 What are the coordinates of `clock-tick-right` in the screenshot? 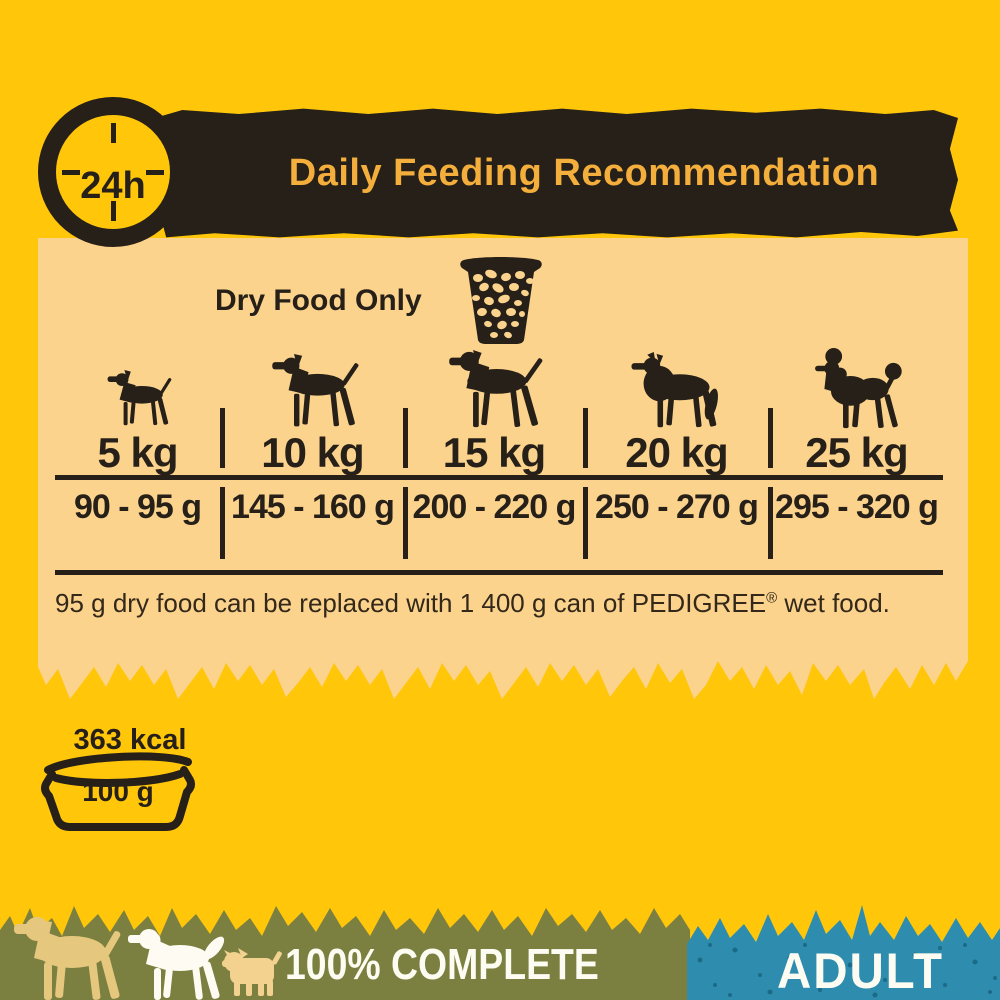 It's located at (155, 172).